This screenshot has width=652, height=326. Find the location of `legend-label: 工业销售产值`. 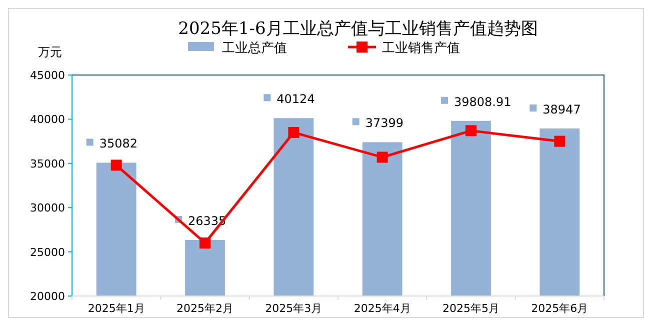

legend-label: 工业销售产值 is located at coordinates (421, 48).